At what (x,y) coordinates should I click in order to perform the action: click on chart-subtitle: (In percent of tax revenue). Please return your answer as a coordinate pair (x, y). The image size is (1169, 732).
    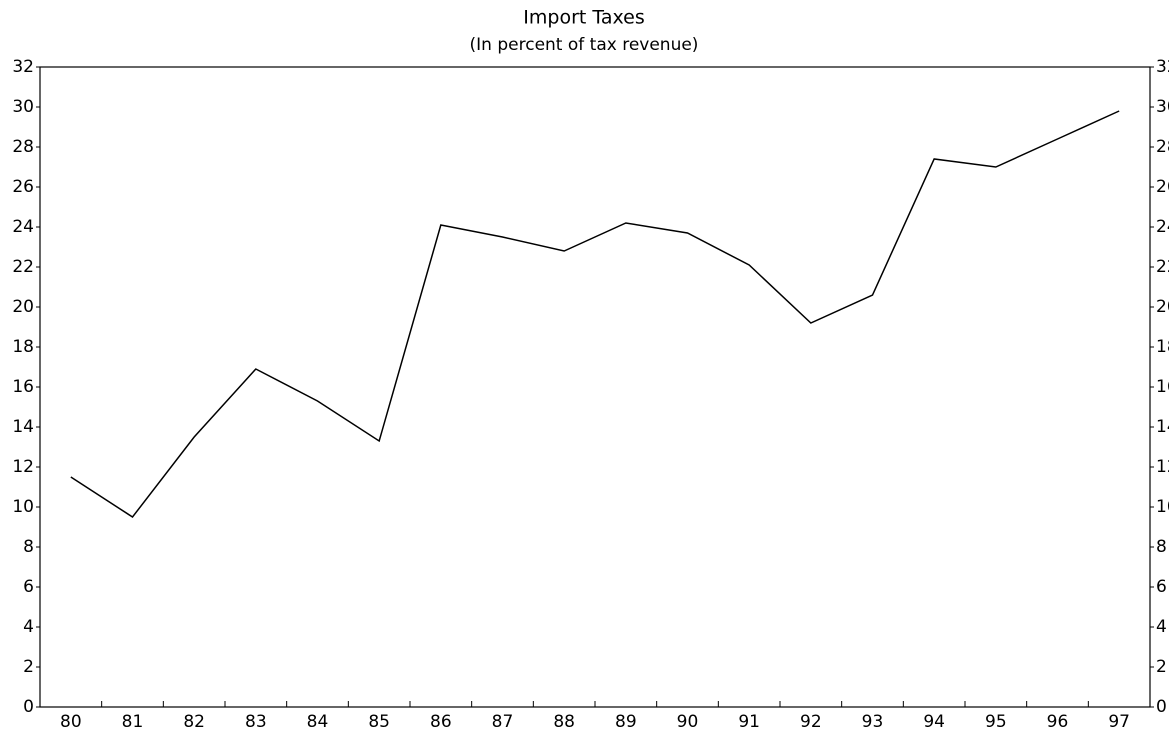
    Looking at the image, I should click on (584, 45).